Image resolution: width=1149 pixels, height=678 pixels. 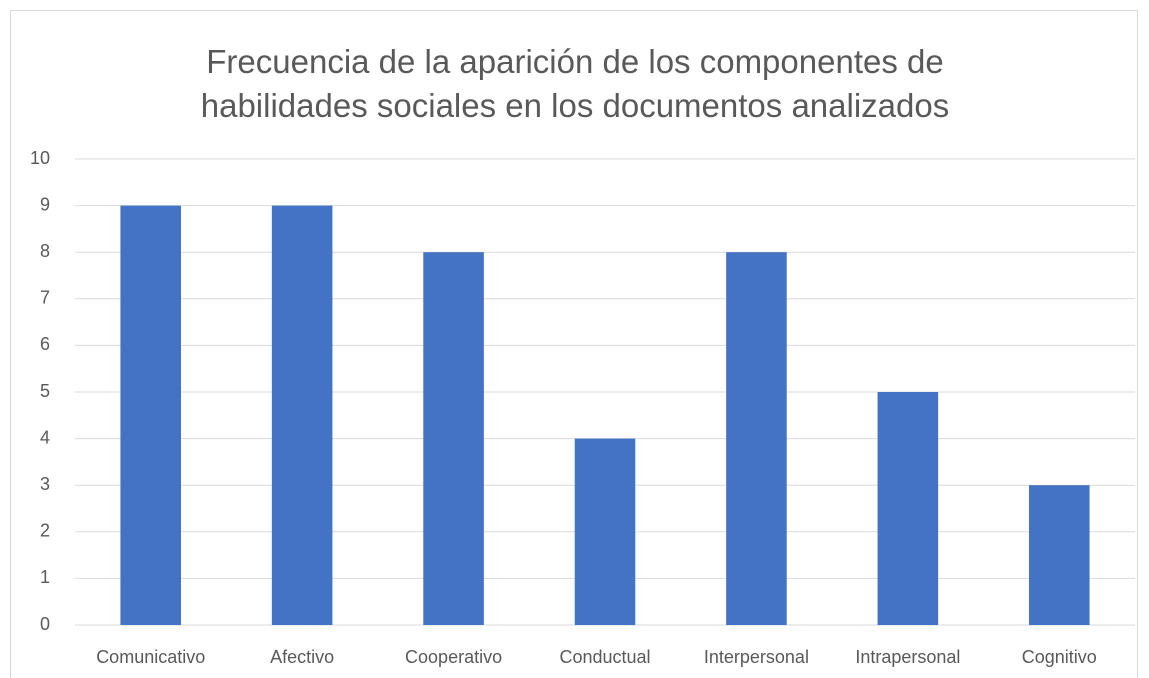 I want to click on y-tick-label: 8, so click(x=45, y=251).